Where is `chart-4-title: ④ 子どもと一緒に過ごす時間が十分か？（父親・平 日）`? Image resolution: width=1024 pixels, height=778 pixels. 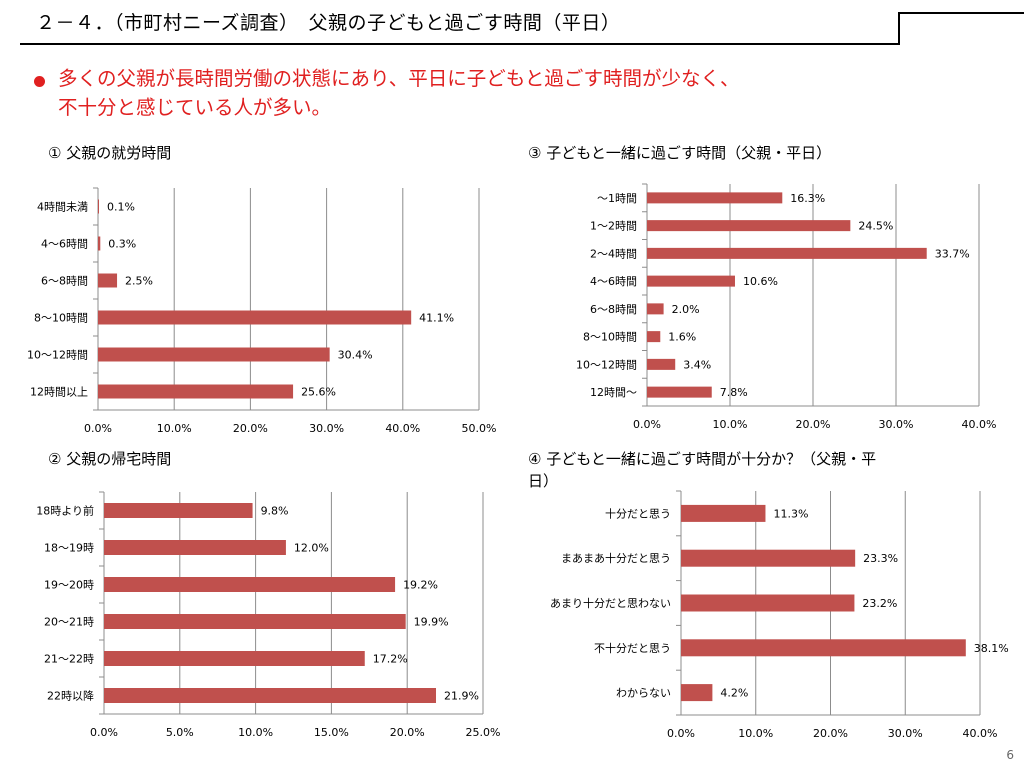
chart-4-title: ④ 子どもと一緒に過ごす時間が十分か？（父親・平 日） is located at coordinates (702, 470).